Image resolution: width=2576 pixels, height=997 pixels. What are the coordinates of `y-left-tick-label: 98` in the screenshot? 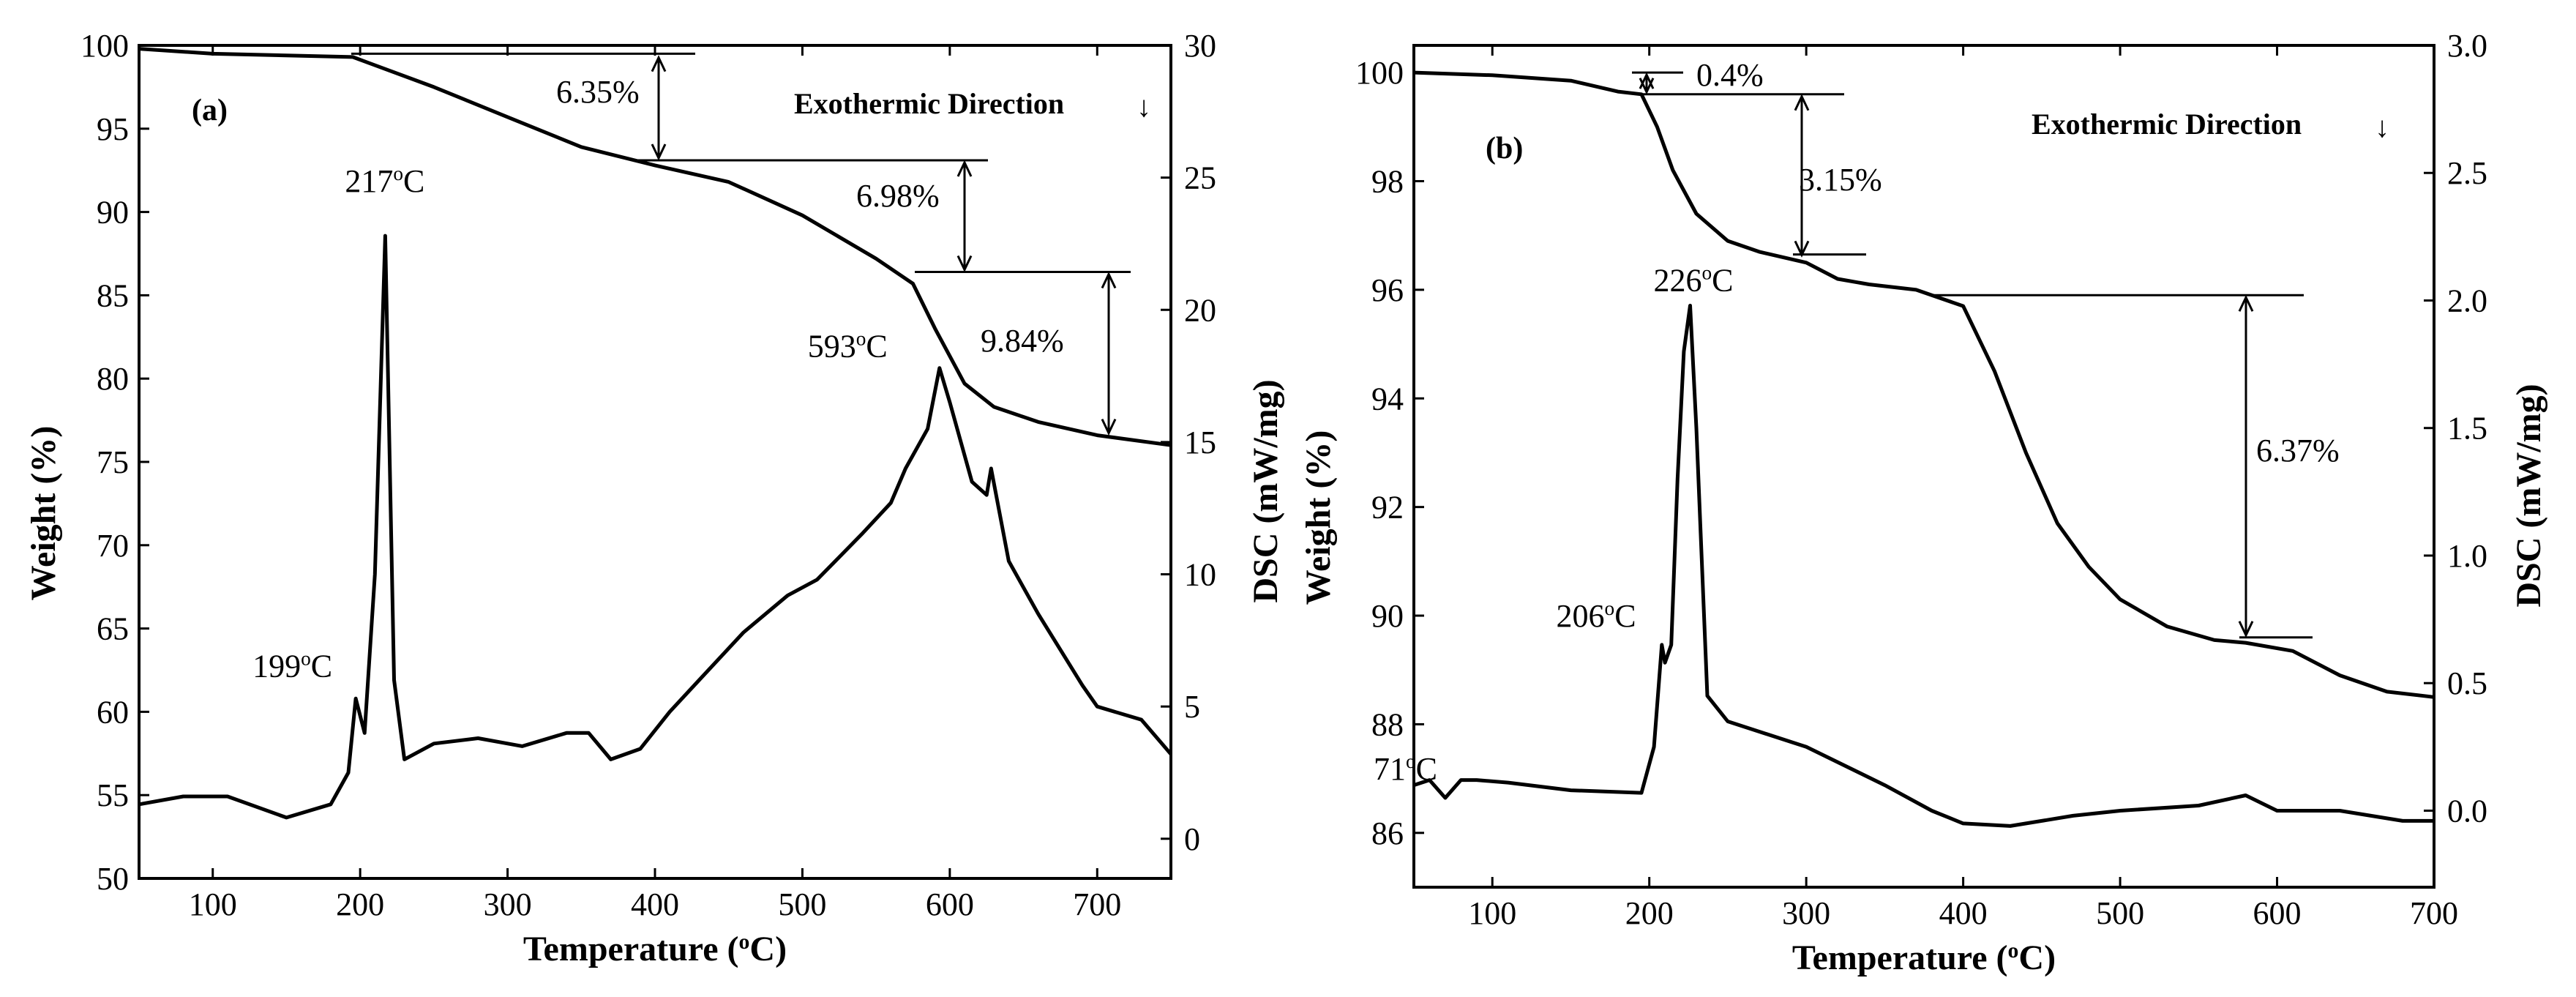 It's located at (1387, 181).